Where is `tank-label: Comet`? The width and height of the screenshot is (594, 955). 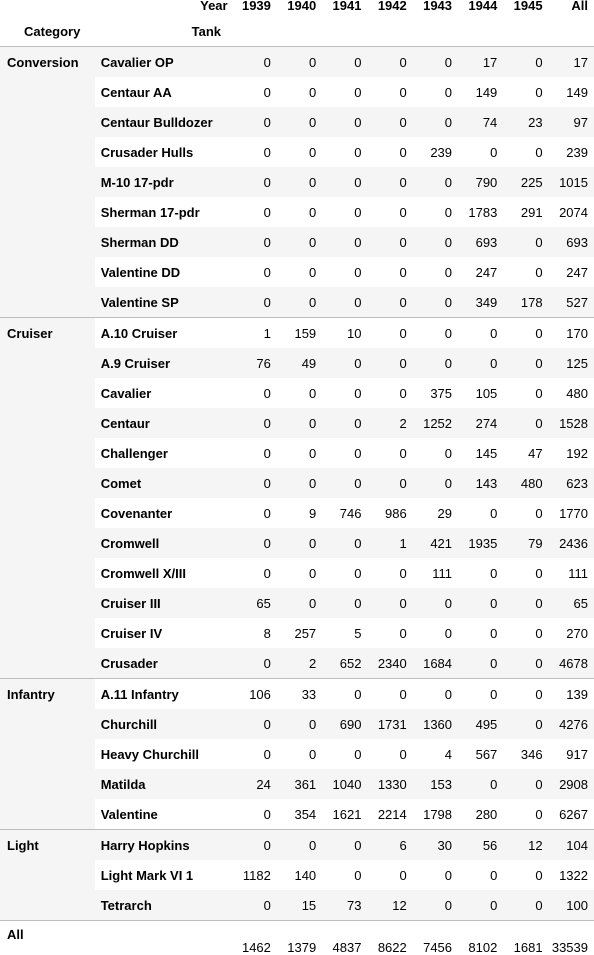 tank-label: Comet is located at coordinates (163, 483).